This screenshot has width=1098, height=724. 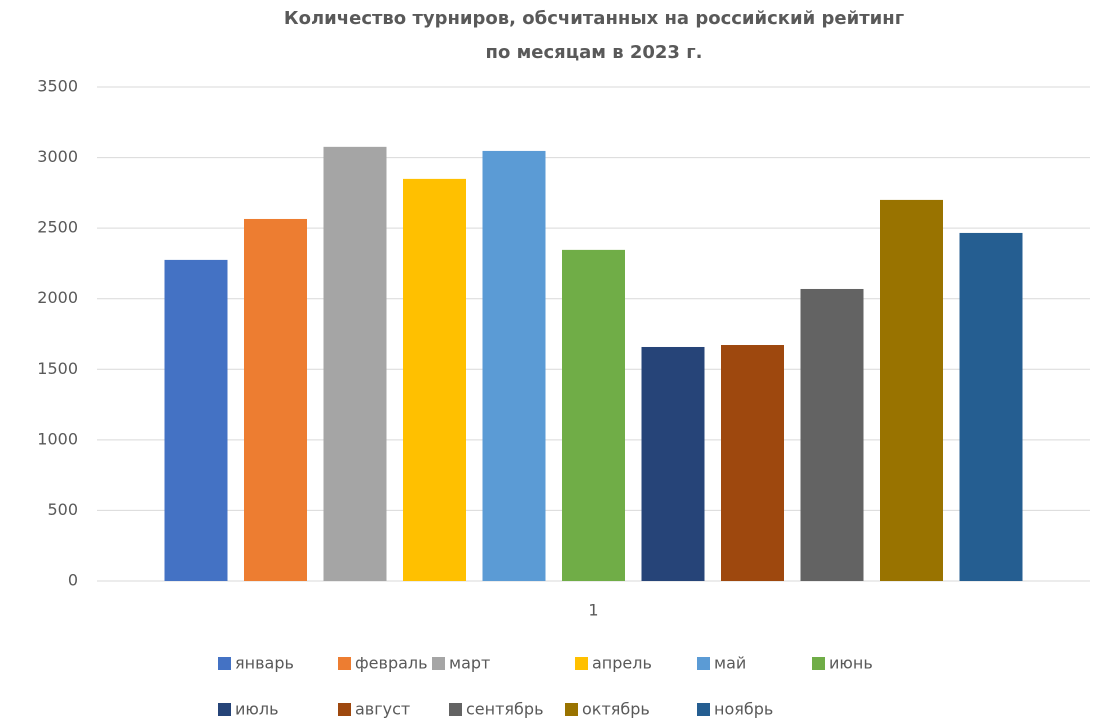 I want to click on y-tick-label: 3000, so click(x=57, y=156).